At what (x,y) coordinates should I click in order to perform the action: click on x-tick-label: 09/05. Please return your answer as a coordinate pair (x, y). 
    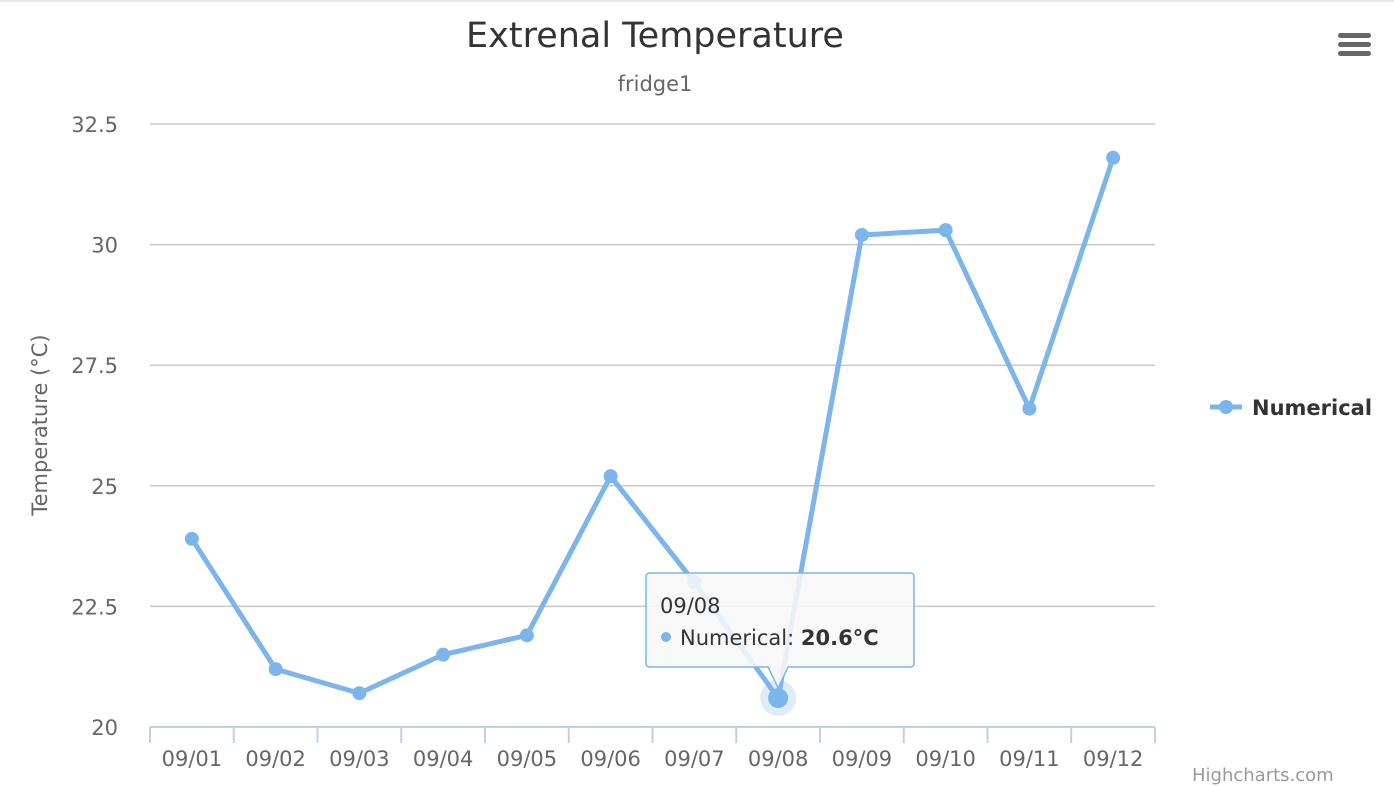
    Looking at the image, I should click on (527, 759).